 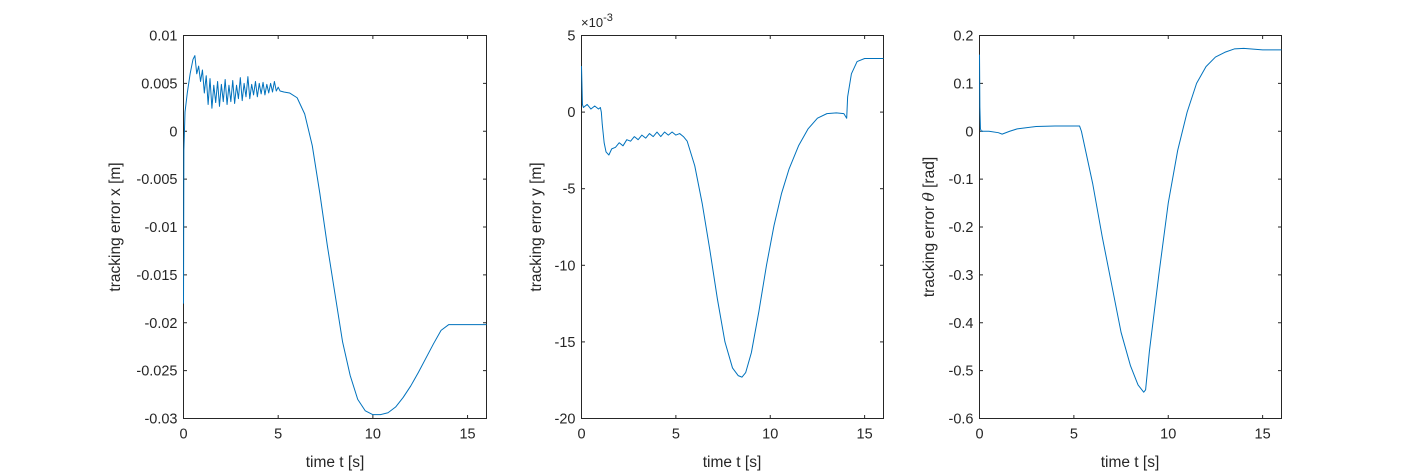 I want to click on y-axis-label: tracking error x [m], so click(x=115, y=226).